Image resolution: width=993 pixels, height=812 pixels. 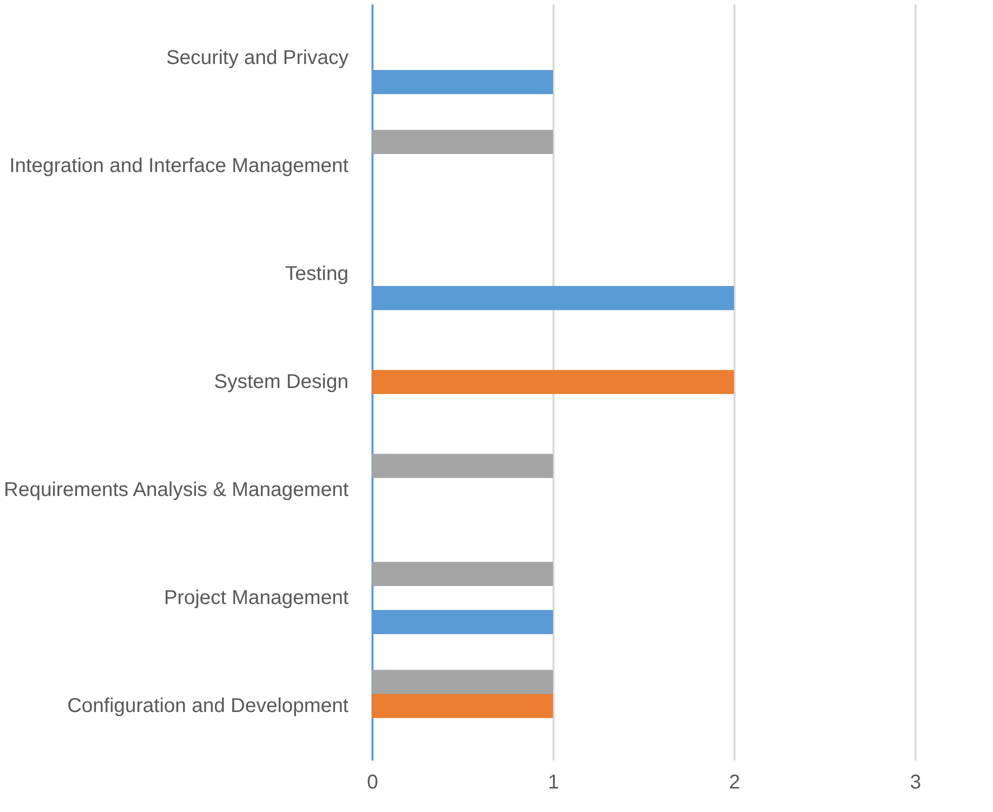 What do you see at coordinates (257, 58) in the screenshot?
I see `y-tick-label: Security and Privacy` at bounding box center [257, 58].